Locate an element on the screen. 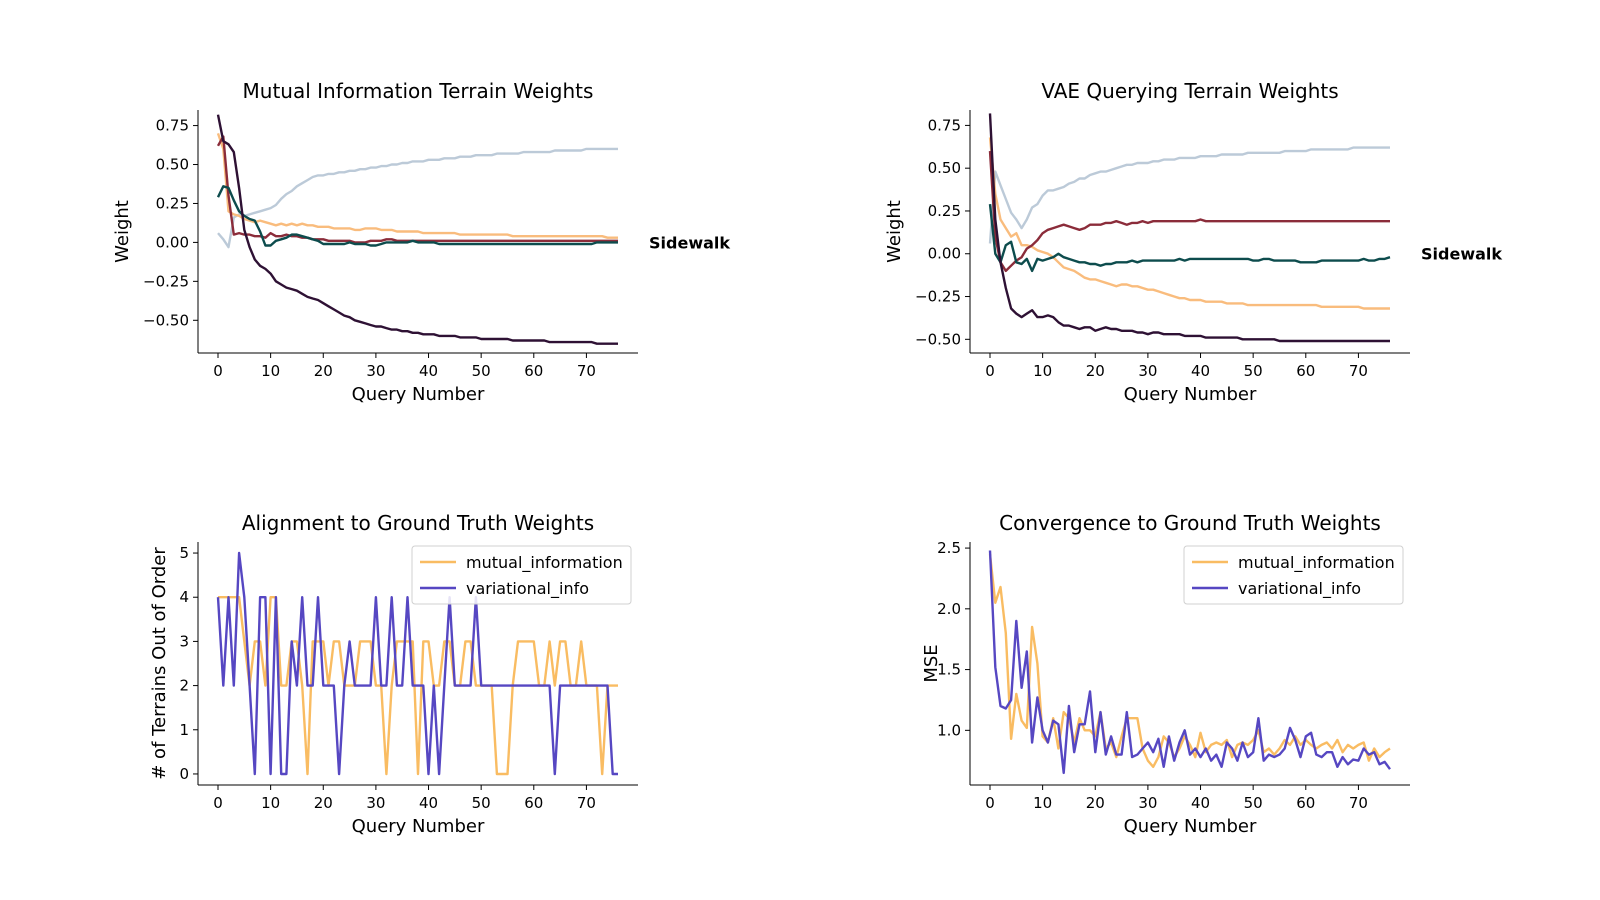 The image size is (1600, 900). y-tick-label: 2.0 is located at coordinates (949, 609).